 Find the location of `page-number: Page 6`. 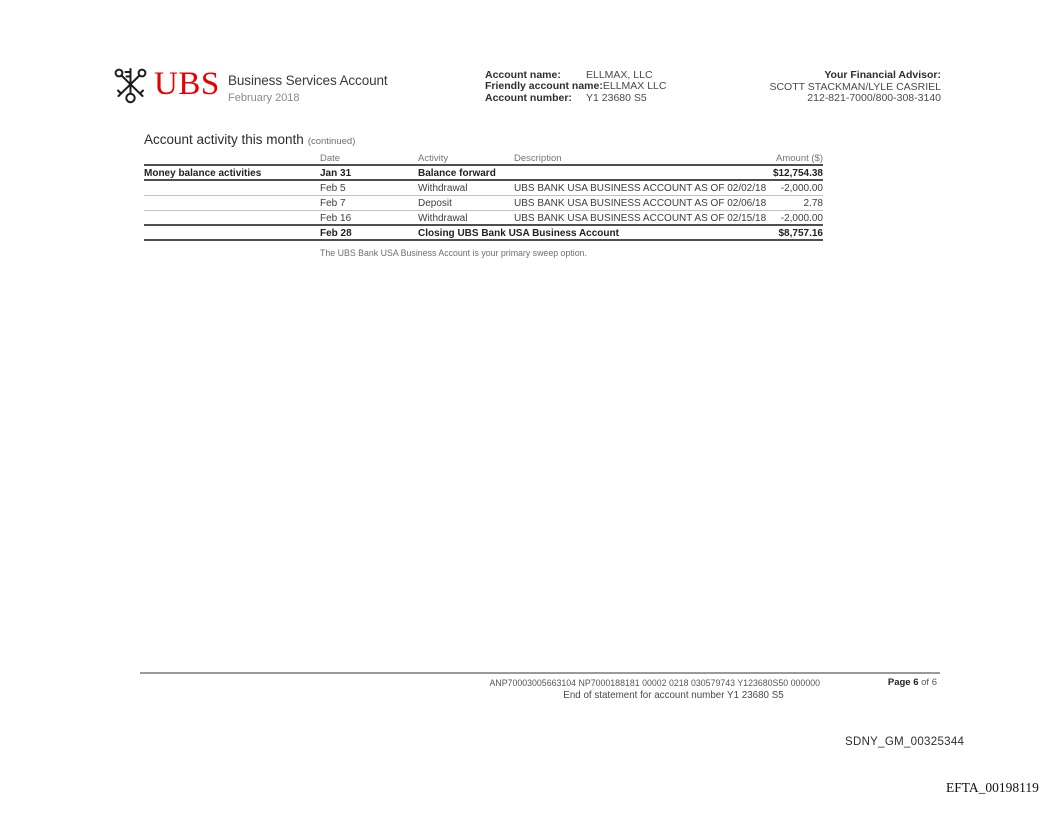

page-number: Page 6 is located at coordinates (903, 682).